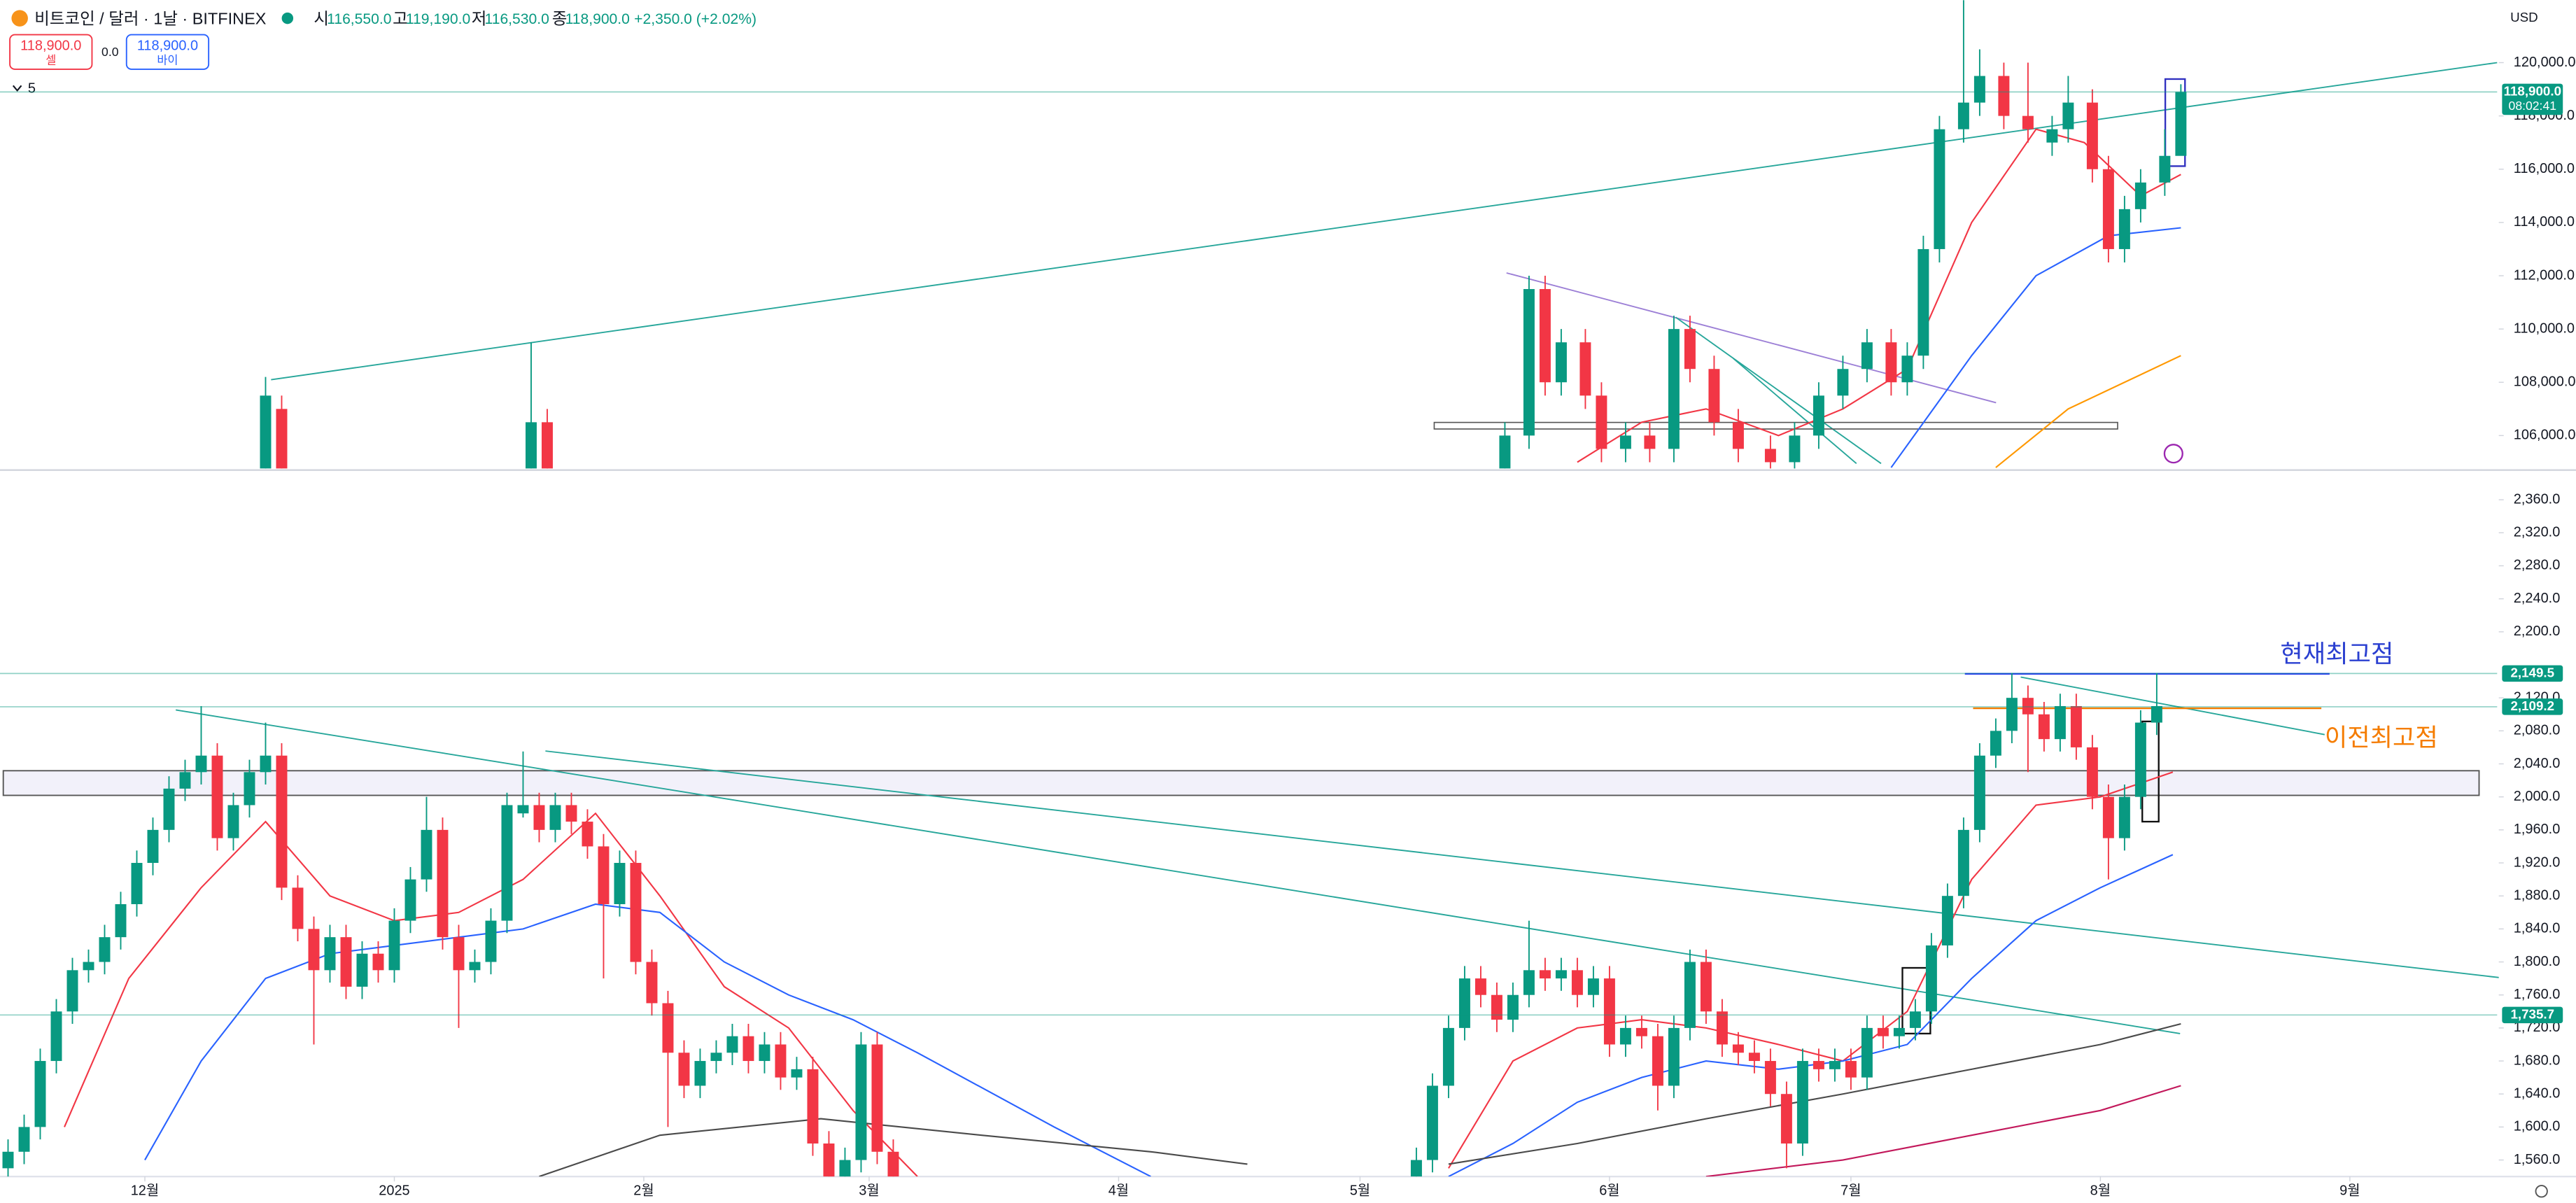  Describe the element at coordinates (1360, 1191) in the screenshot. I see `x-tick-label: 5월` at that location.